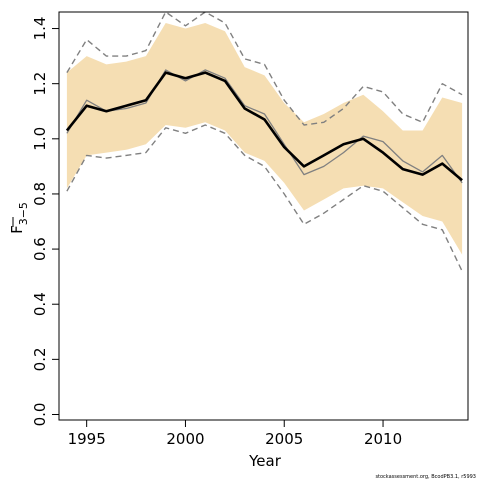 The width and height of the screenshot is (480, 480). I want to click on y-tick-label: 0.8, so click(40, 194).